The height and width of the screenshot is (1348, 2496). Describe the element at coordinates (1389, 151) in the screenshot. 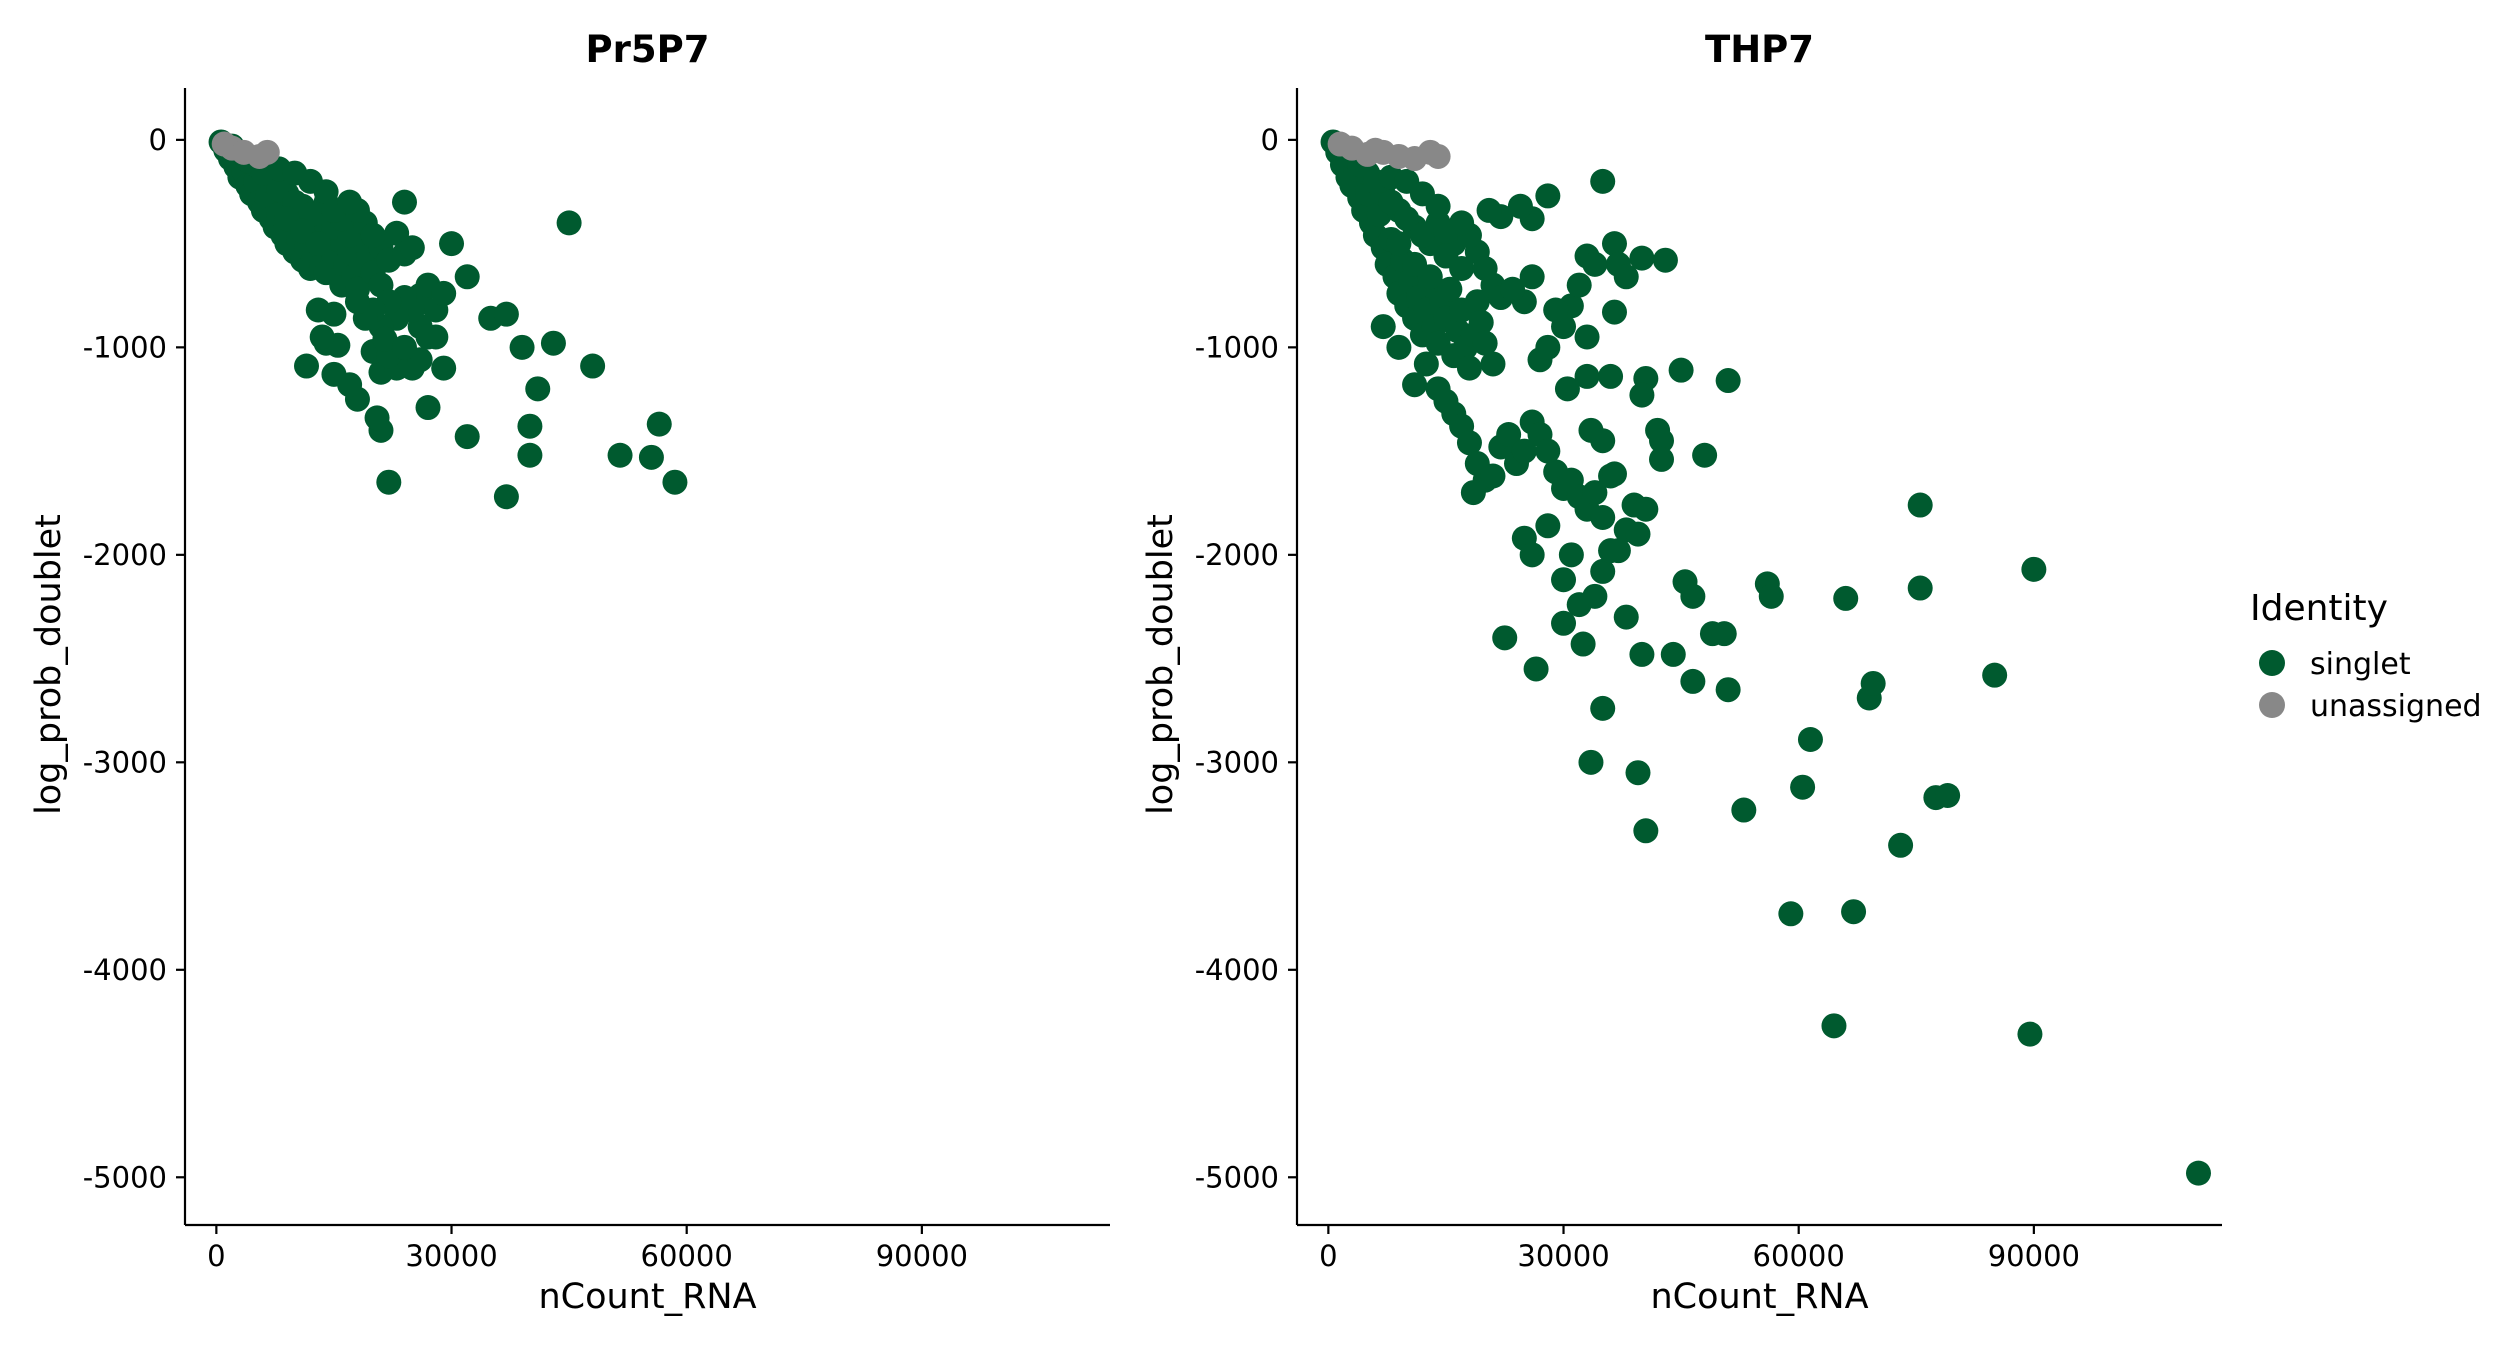

I see `series-unassigned` at that location.